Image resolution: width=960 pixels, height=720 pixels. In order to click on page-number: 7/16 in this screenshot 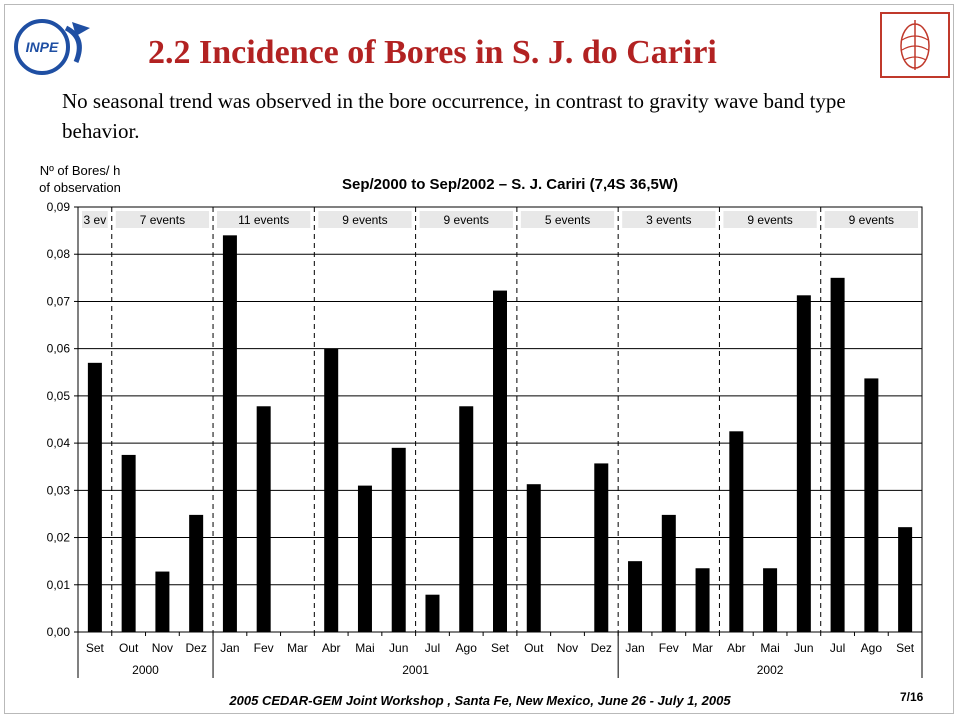, I will do `click(912, 697)`.